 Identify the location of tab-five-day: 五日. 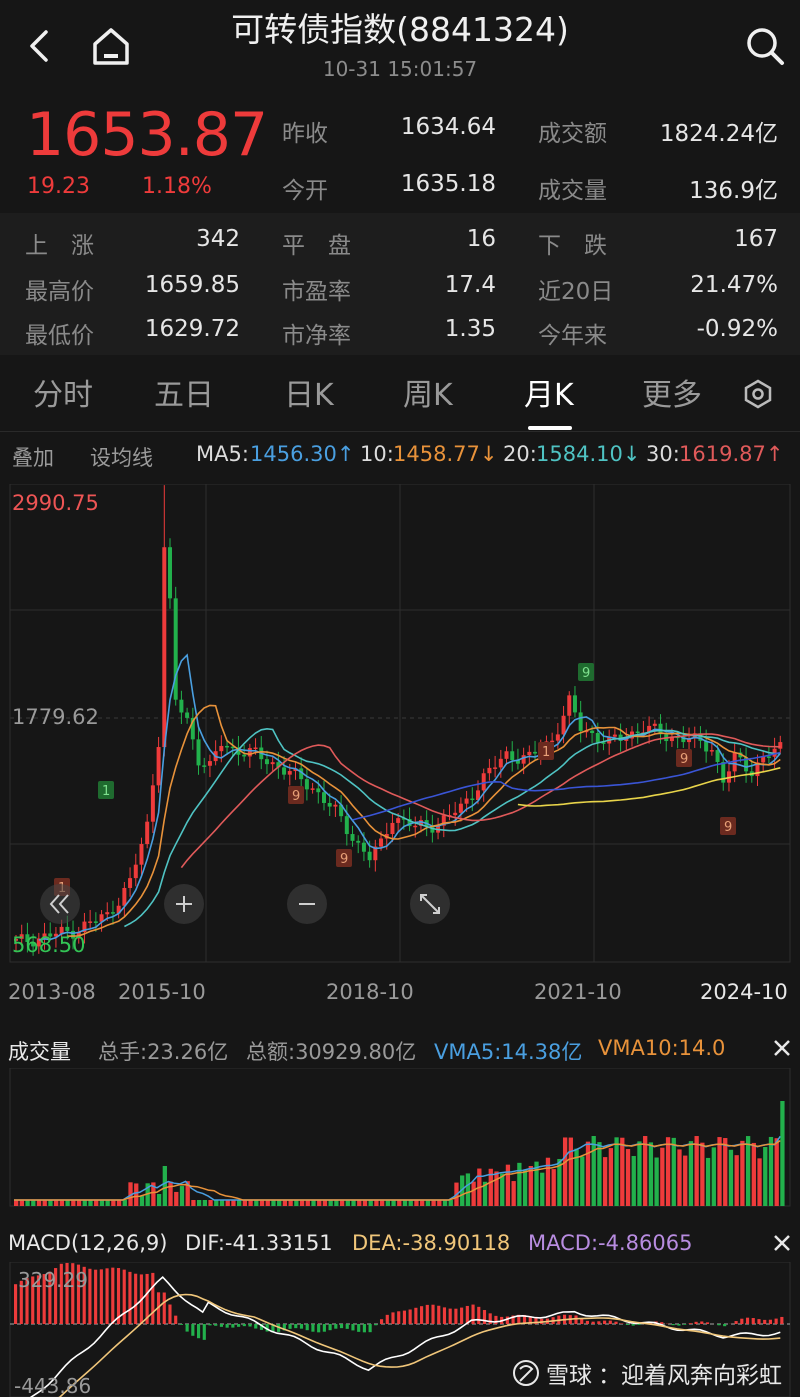
(184, 395).